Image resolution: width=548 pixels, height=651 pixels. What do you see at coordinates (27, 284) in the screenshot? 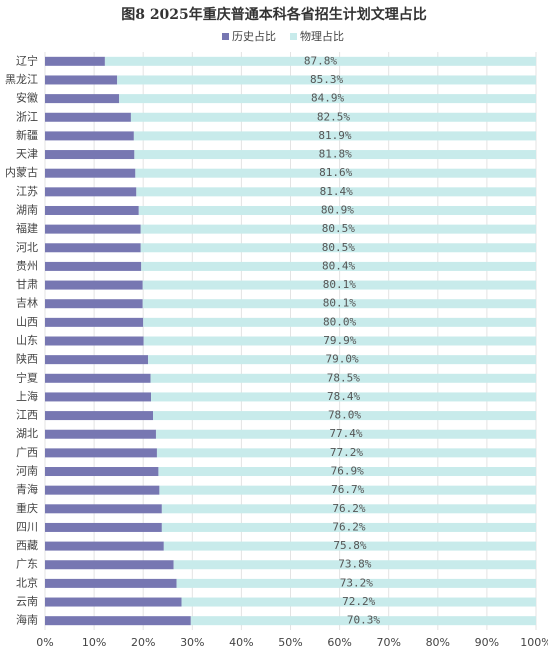
I see `y-tick-label: 甘肃` at bounding box center [27, 284].